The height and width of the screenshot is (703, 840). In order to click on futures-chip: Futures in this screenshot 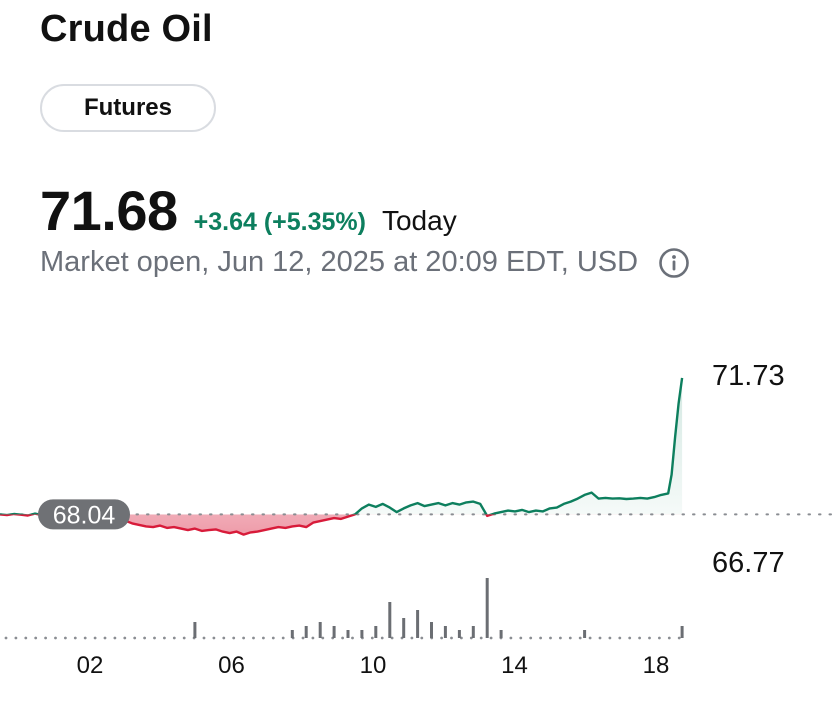, I will do `click(128, 108)`.